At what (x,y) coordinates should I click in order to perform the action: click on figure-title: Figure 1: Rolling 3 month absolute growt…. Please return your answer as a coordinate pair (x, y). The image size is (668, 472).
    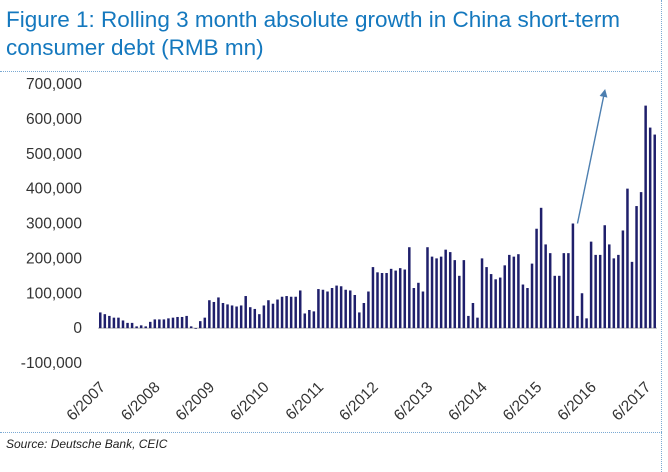
    Looking at the image, I should click on (313, 33).